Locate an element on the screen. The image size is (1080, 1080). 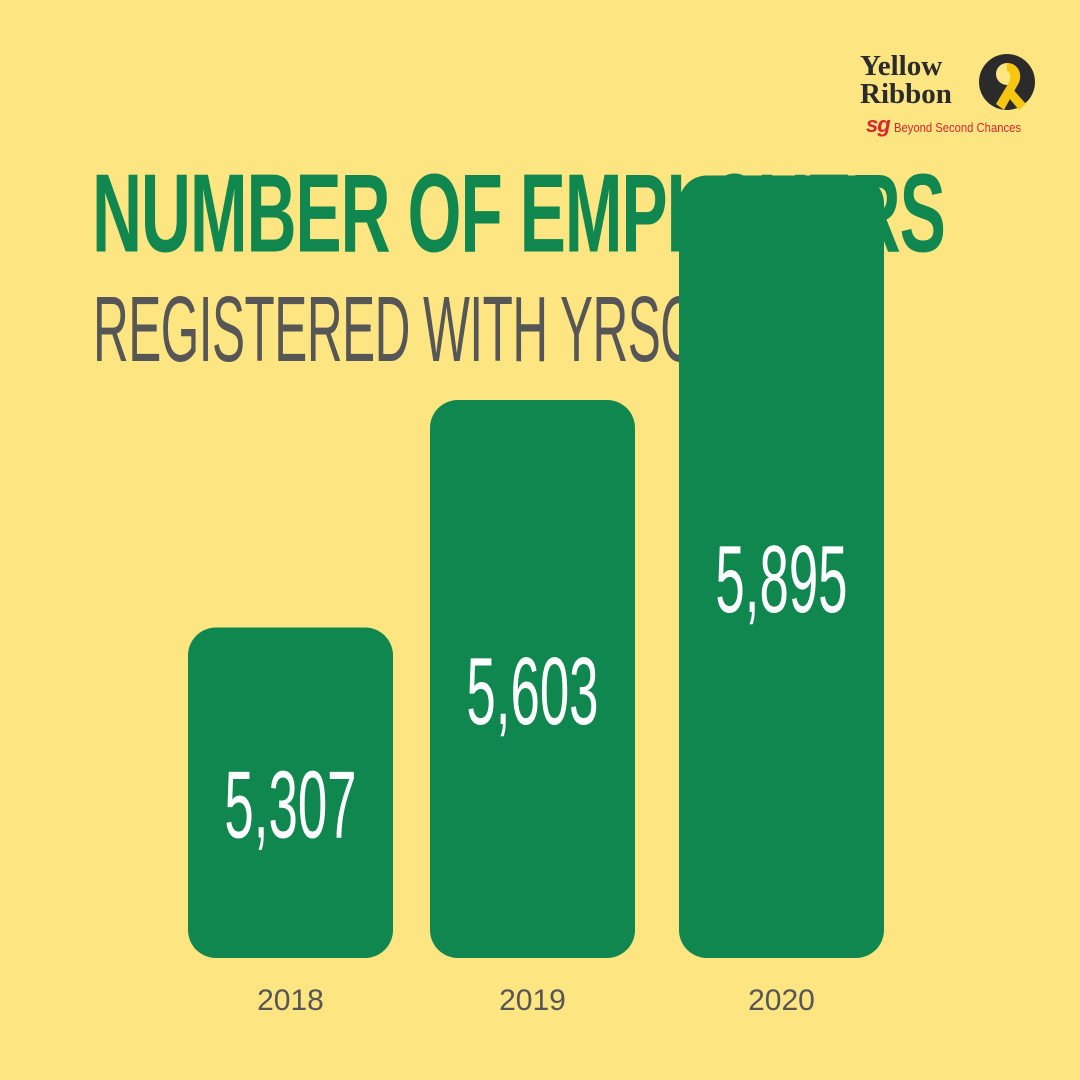
yellow-ribbon-logo: Yellow Ribbon sg Beyond Second Chances is located at coordinates (952, 93).